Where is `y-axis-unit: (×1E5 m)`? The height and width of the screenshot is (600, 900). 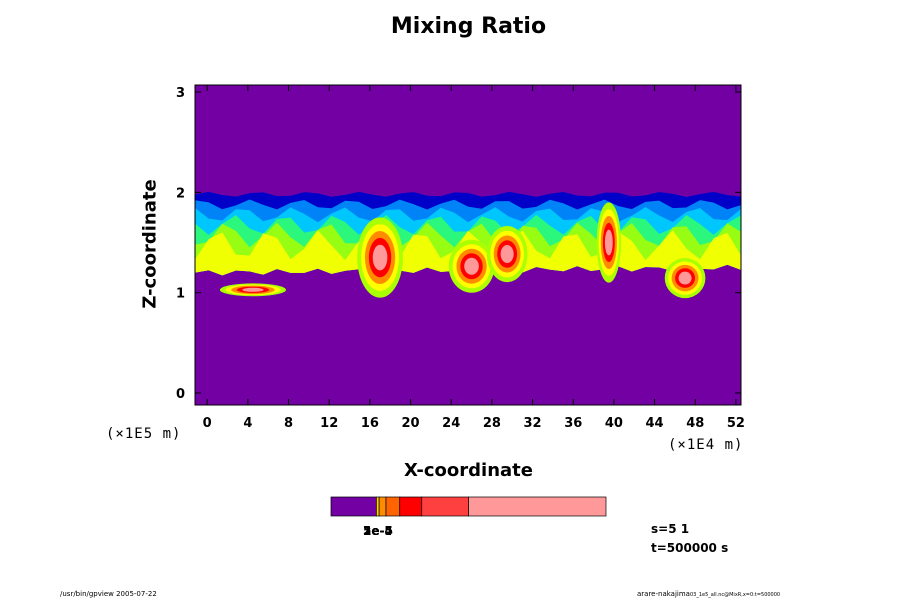
y-axis-unit: (×1E5 m) is located at coordinates (144, 434).